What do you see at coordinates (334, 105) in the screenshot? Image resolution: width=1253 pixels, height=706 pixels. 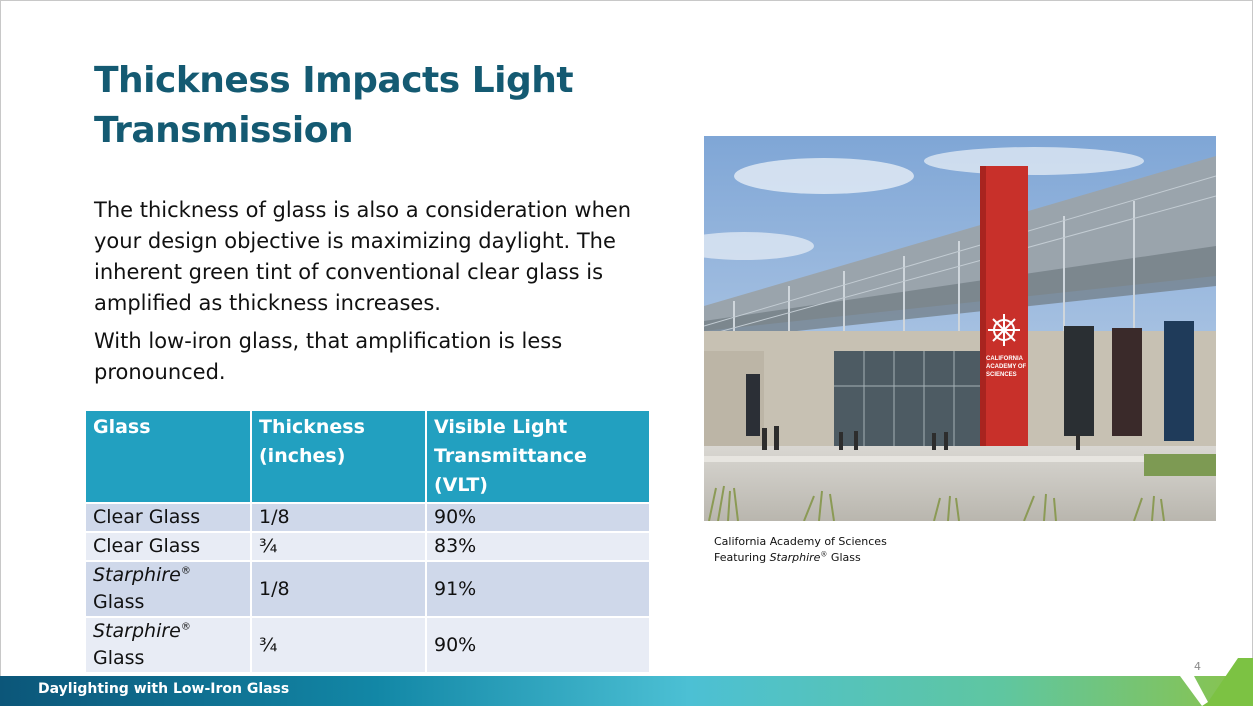 I see `slide-title: Thickness Impacts Light Transmission` at bounding box center [334, 105].